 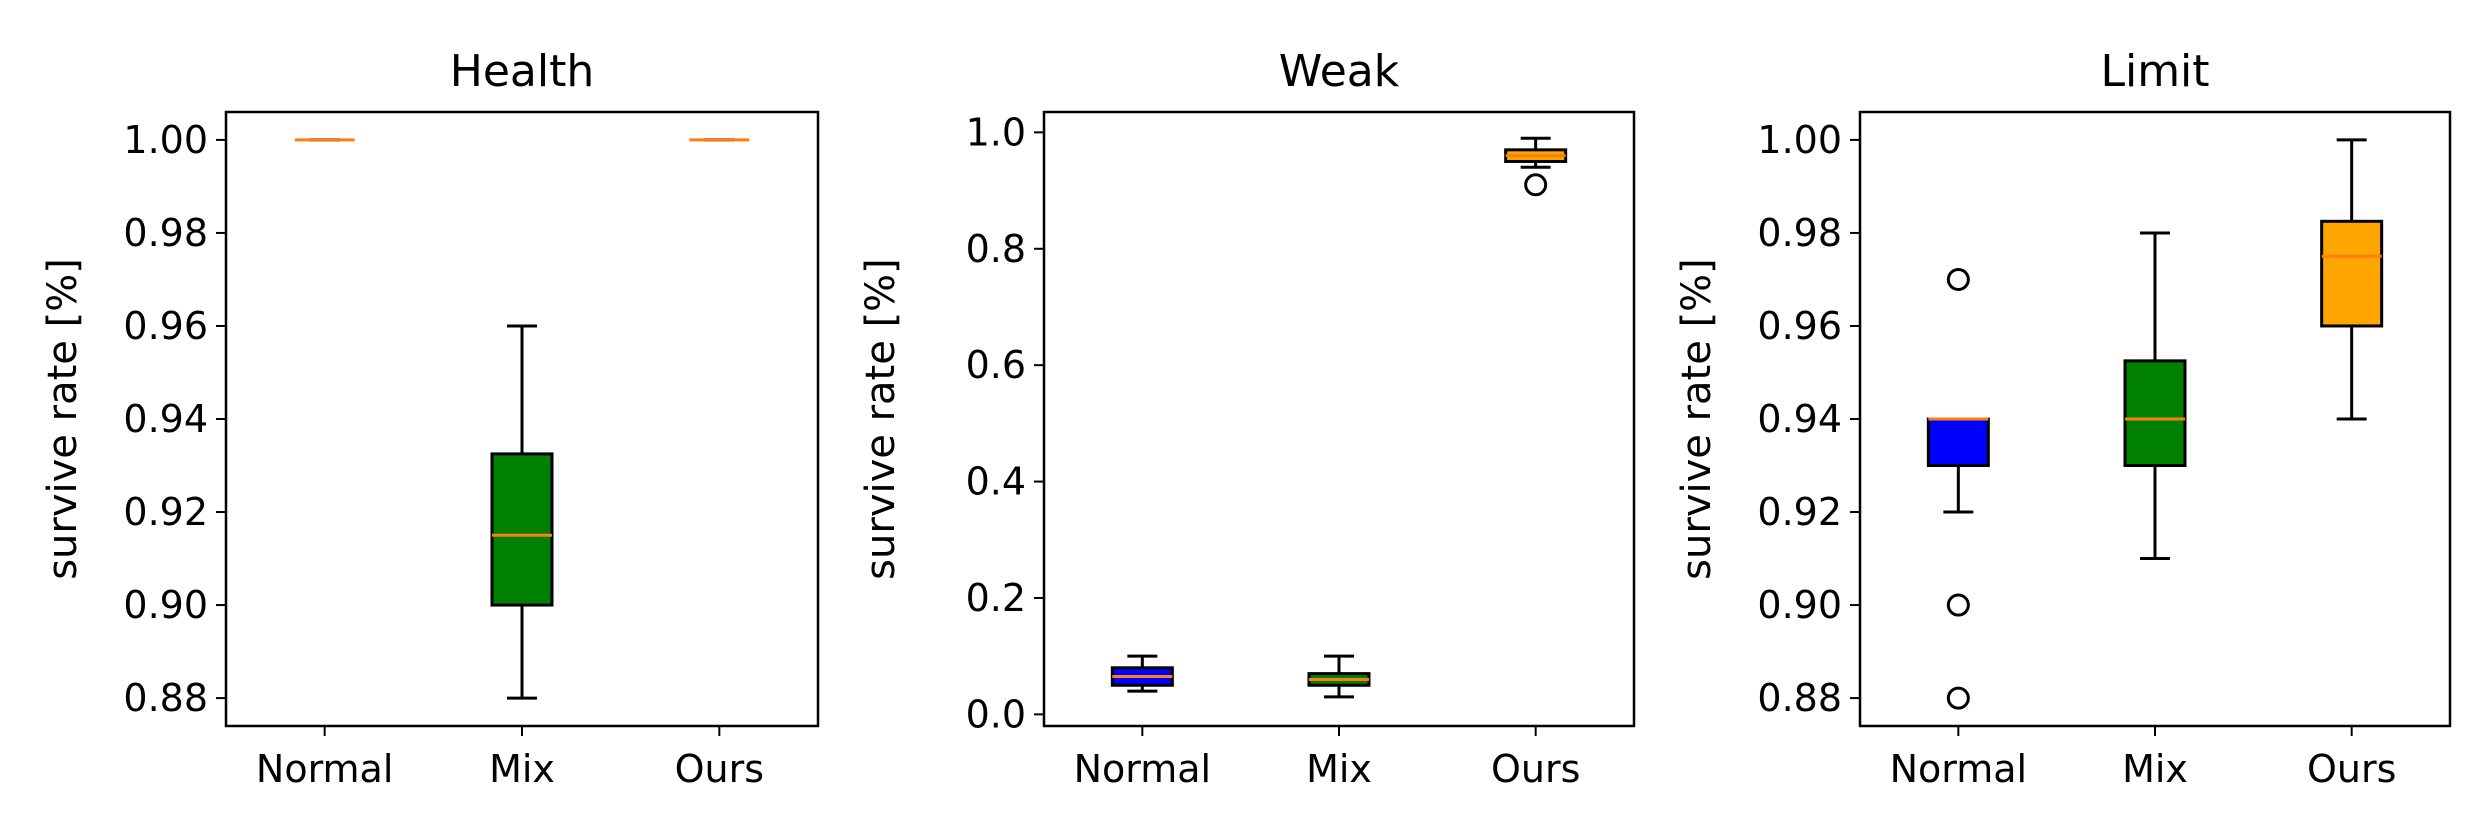 I want to click on y-tick-label: 0.6, so click(x=996, y=365).